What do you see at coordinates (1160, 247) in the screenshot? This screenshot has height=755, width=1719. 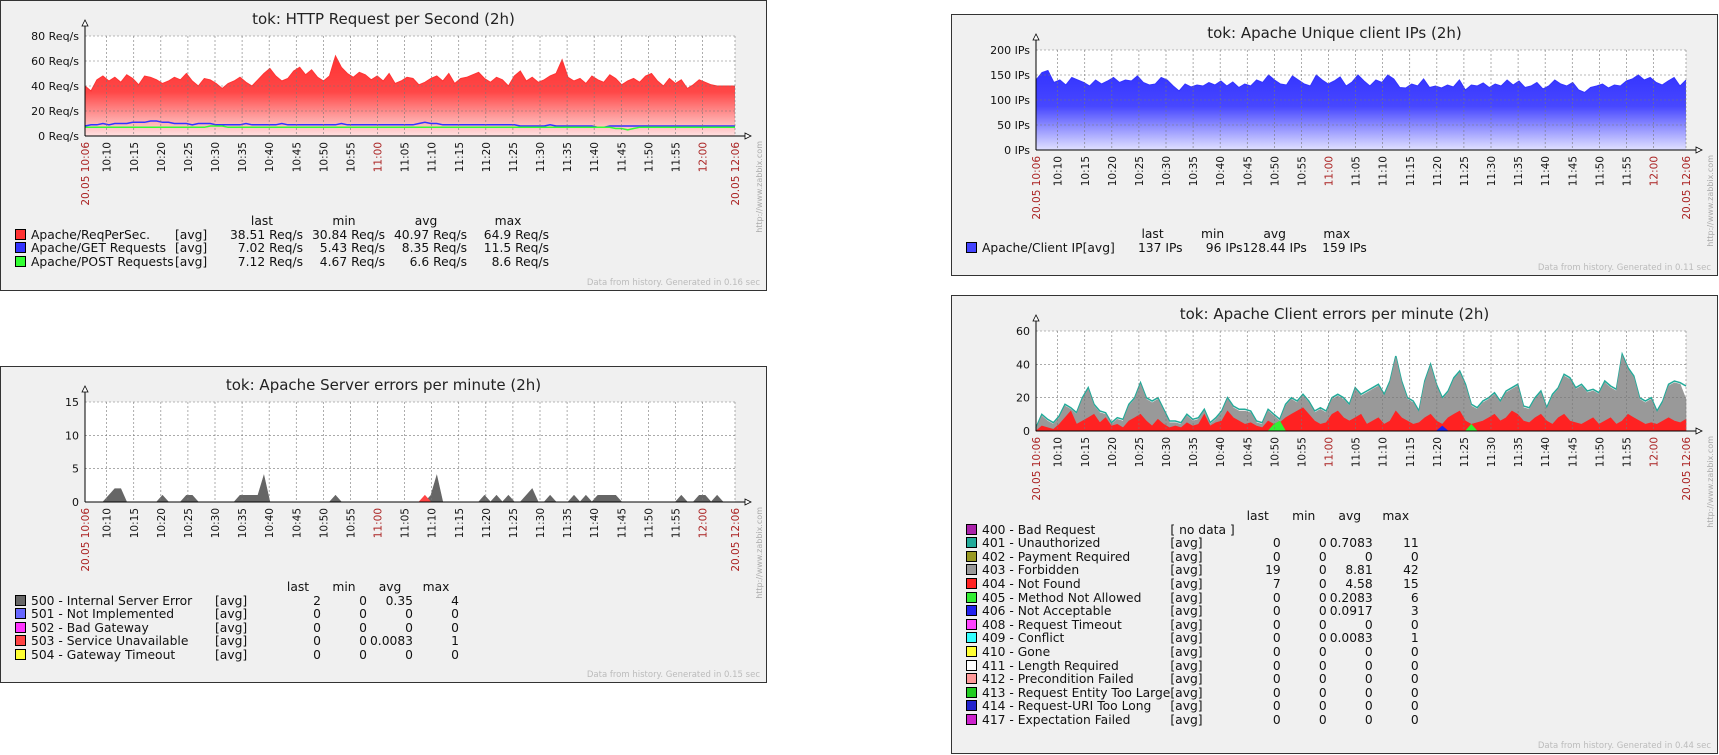 I see `legend-last: 137 IPs` at bounding box center [1160, 247].